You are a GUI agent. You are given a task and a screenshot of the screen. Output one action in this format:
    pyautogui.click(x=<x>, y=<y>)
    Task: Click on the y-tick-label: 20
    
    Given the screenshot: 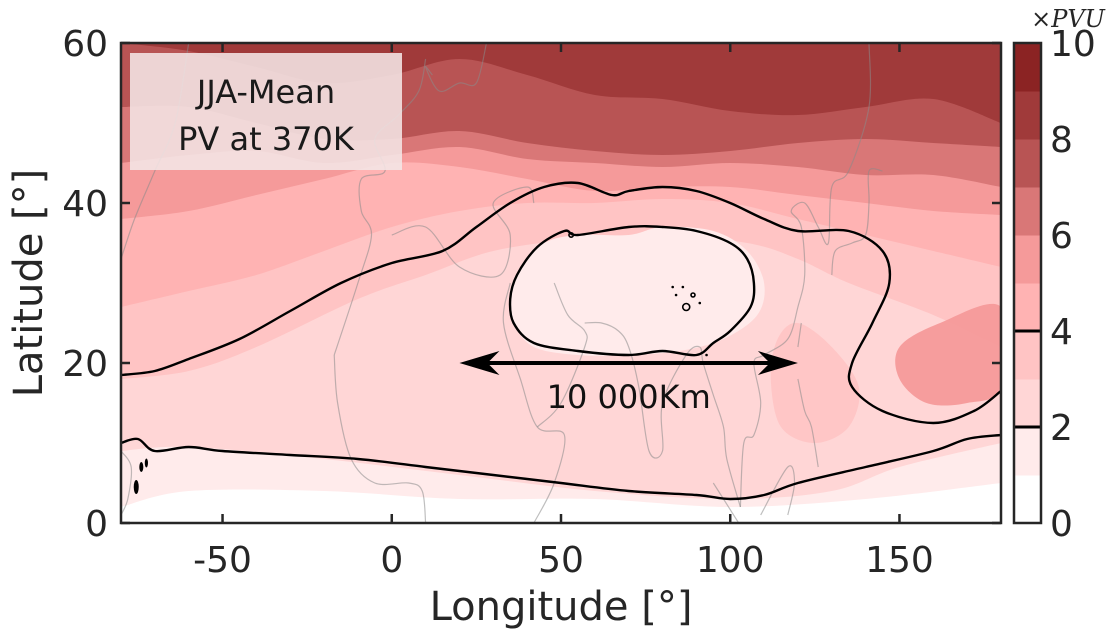 What is the action you would take?
    pyautogui.click(x=85, y=364)
    